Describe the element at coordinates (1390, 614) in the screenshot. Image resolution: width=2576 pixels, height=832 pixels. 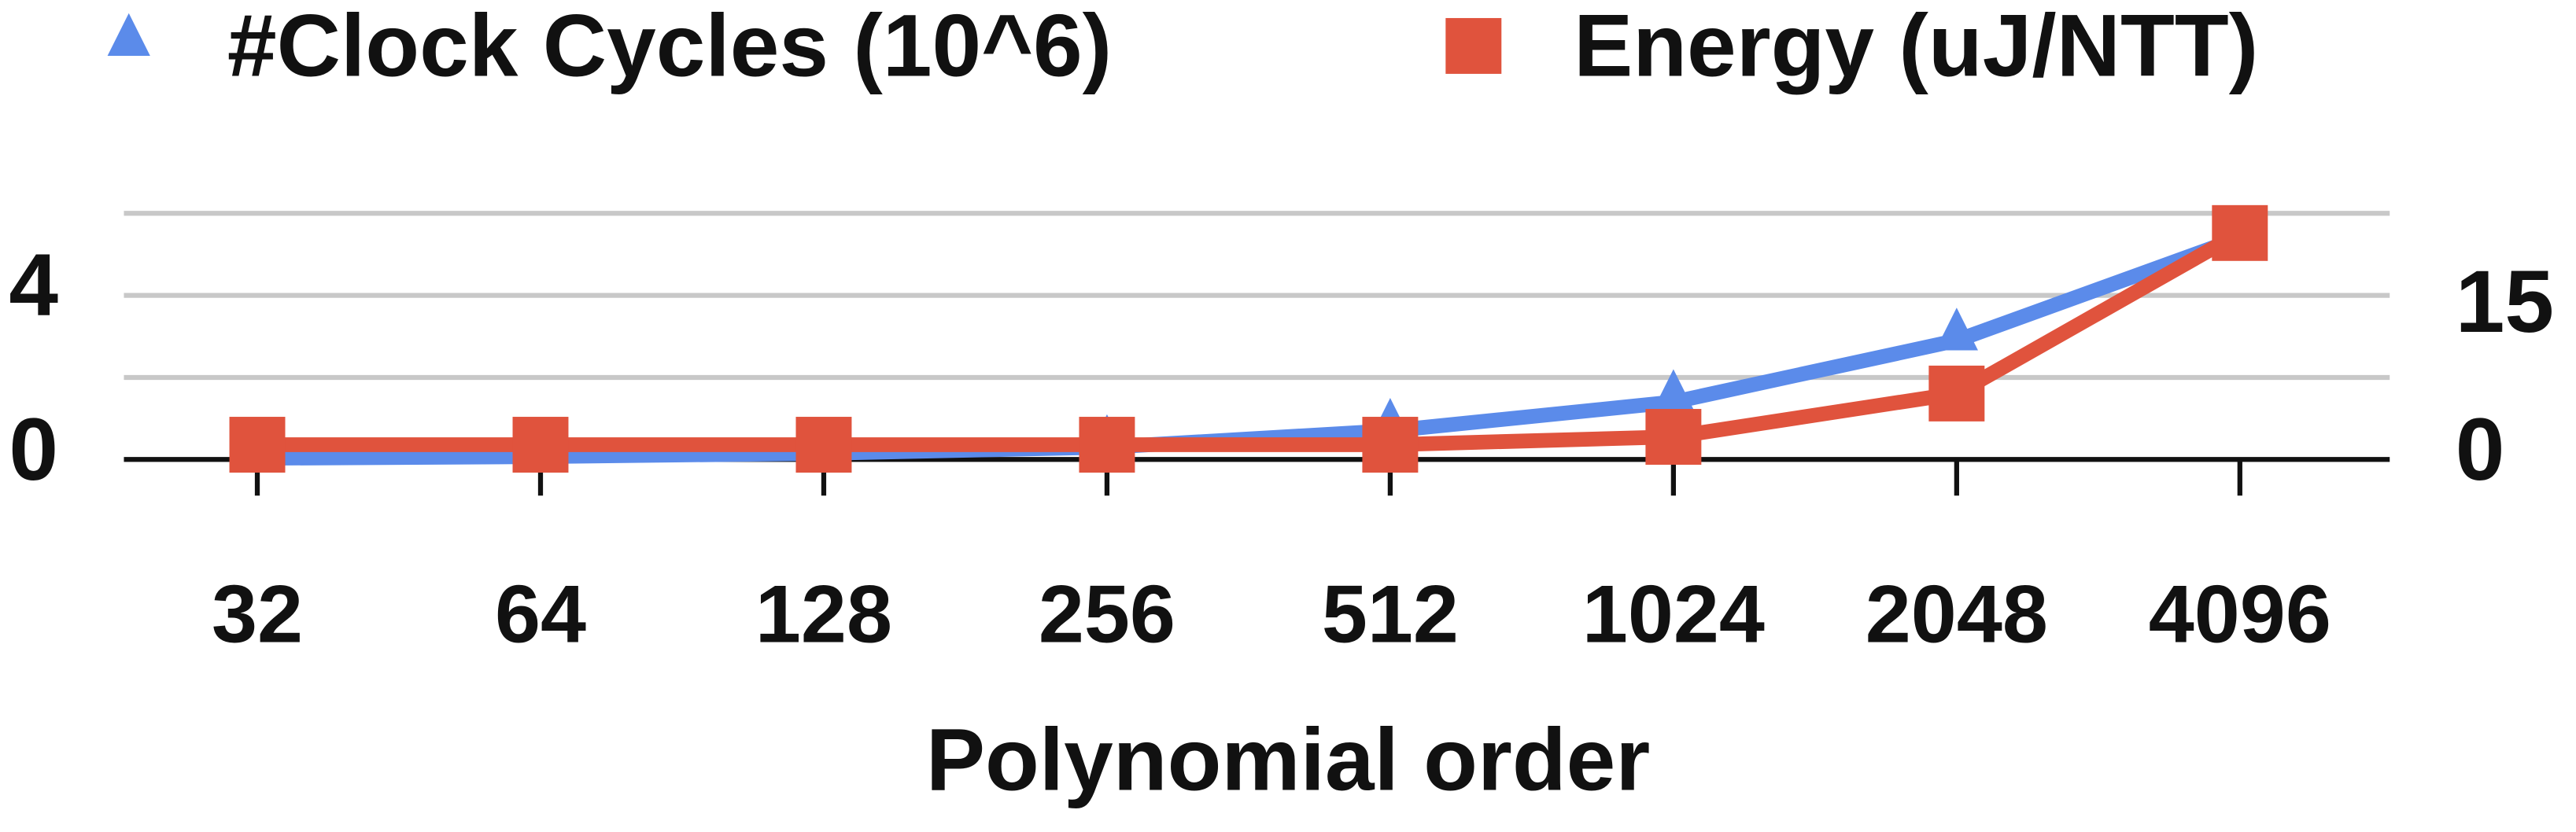
I see `x-tick-label: 512` at that location.